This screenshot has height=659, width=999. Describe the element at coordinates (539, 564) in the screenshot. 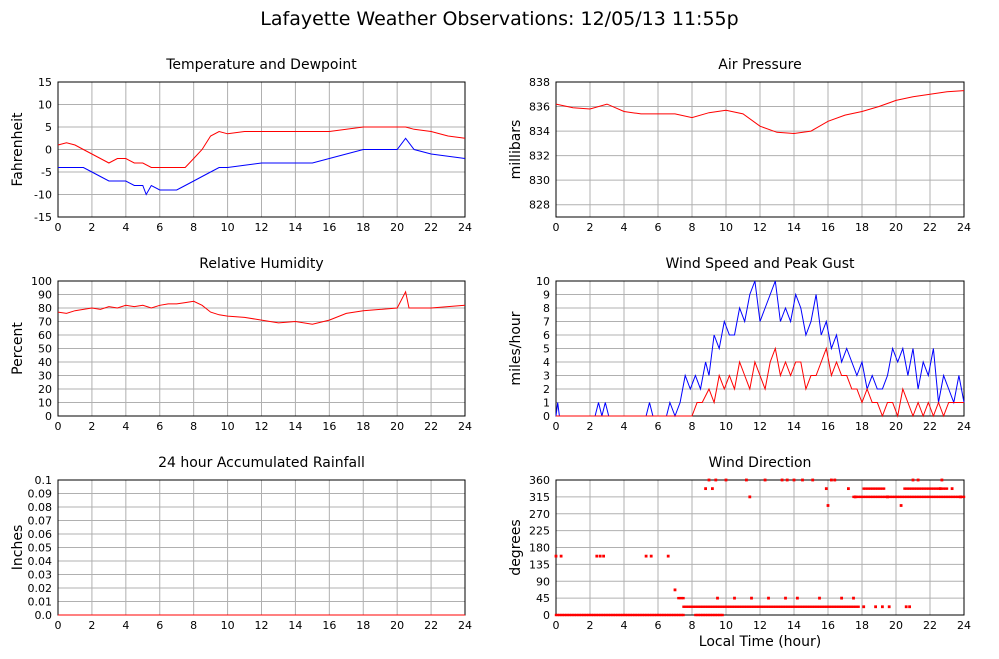

I see `y-tick-label: 135` at that location.